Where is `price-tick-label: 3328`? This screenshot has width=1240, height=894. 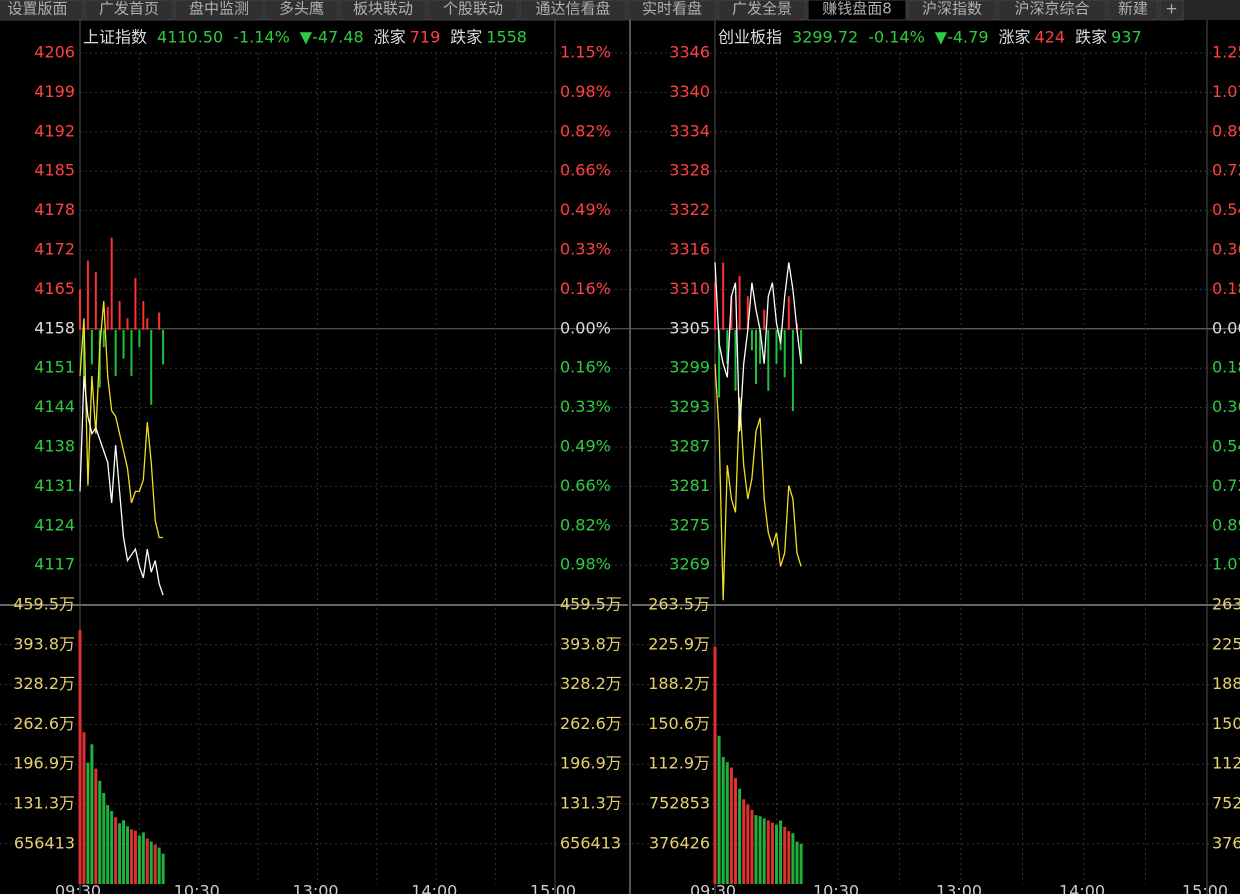 price-tick-label: 3328 is located at coordinates (689, 170).